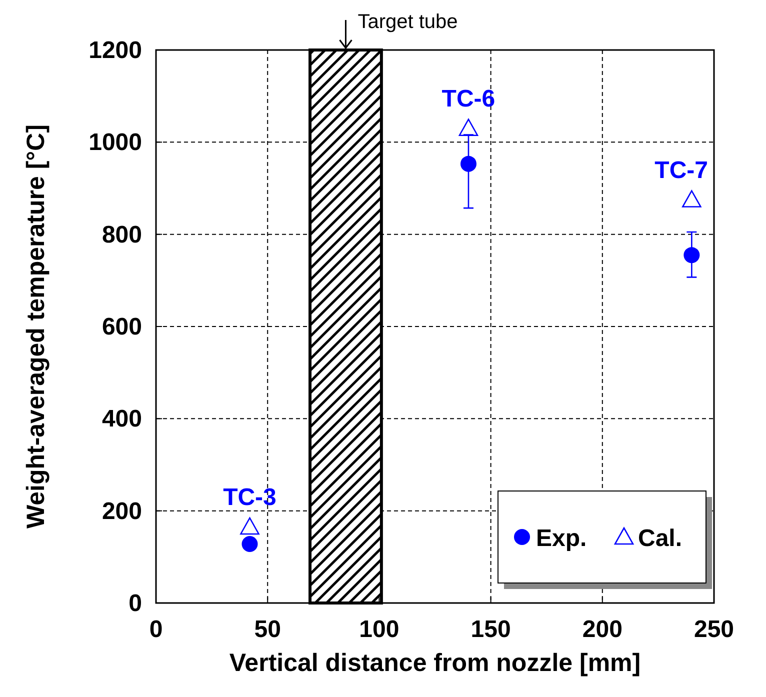 This screenshot has height=697, width=766. I want to click on x-tick-label: 100, so click(379, 629).